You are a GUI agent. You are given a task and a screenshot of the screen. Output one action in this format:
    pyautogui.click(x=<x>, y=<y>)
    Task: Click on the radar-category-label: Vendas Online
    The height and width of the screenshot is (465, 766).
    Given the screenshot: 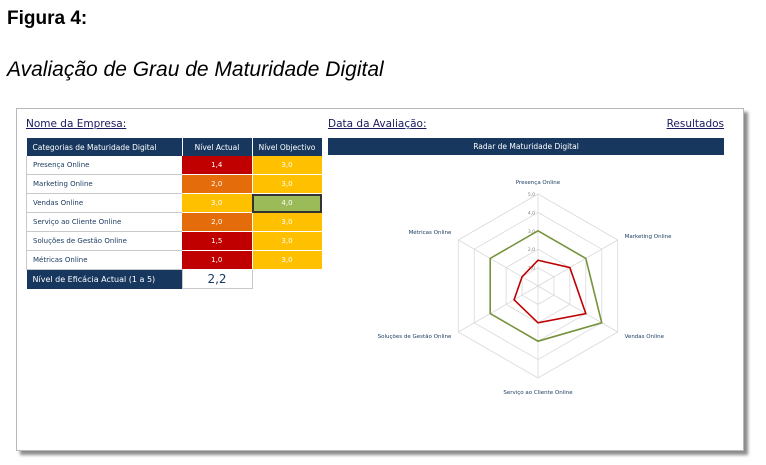 What is the action you would take?
    pyautogui.click(x=645, y=337)
    